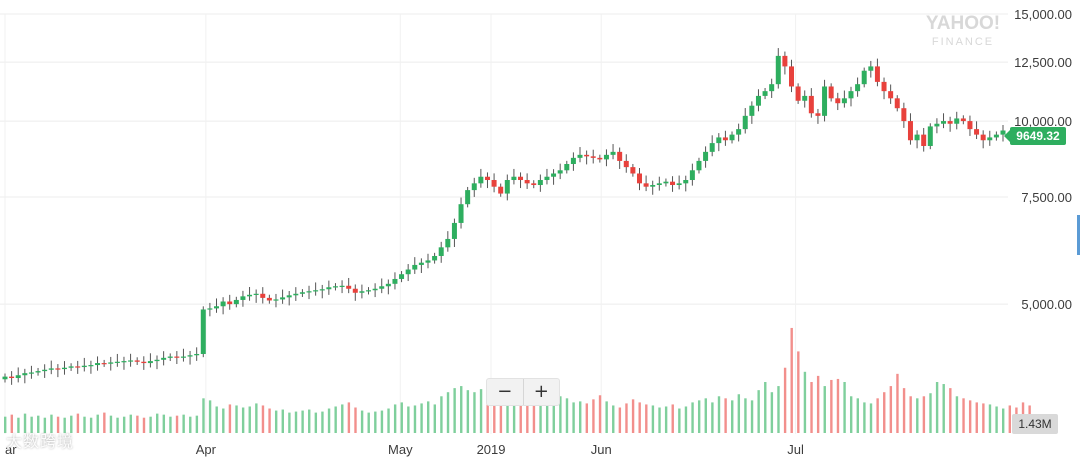  What do you see at coordinates (1043, 14) in the screenshot?
I see `y-tick-label: 15,000.00` at bounding box center [1043, 14].